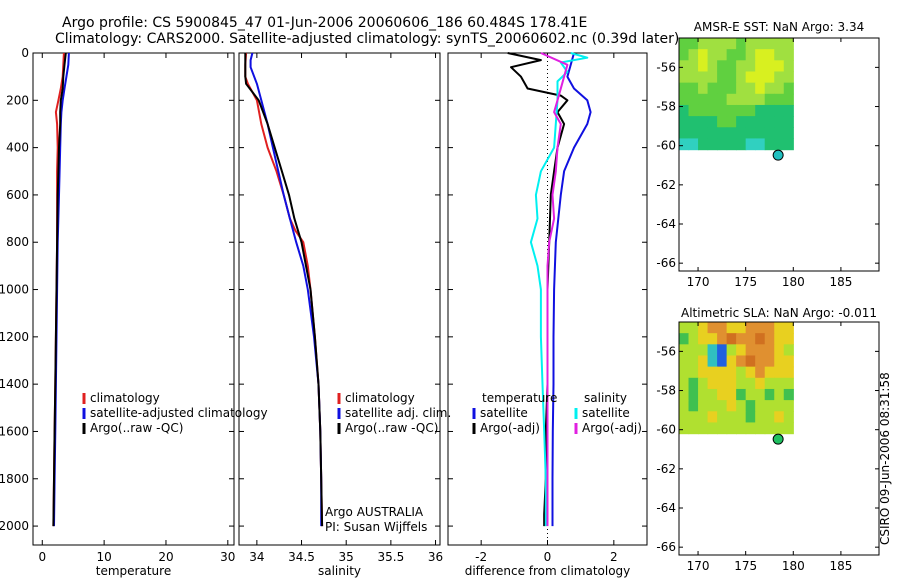  What do you see at coordinates (779, 313) in the screenshot?
I see `sla_map-title: Altimetric SLA: NaN Argo: -0.011` at bounding box center [779, 313].